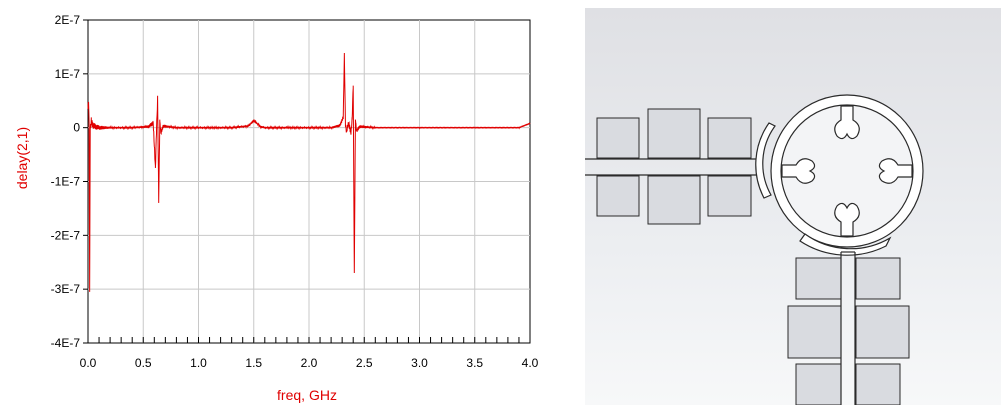 Image resolution: width=1006 pixels, height=410 pixels. I want to click on y-tick-label: -3E-7, so click(66, 289).